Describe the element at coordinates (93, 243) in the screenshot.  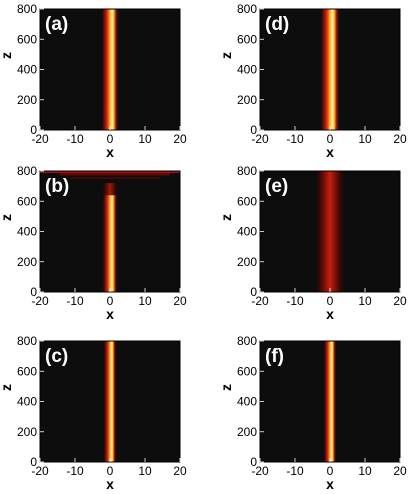
I see `panel-b: 0 200 400 600 800 -20 -10 0 10 20 x z (b)` at that location.